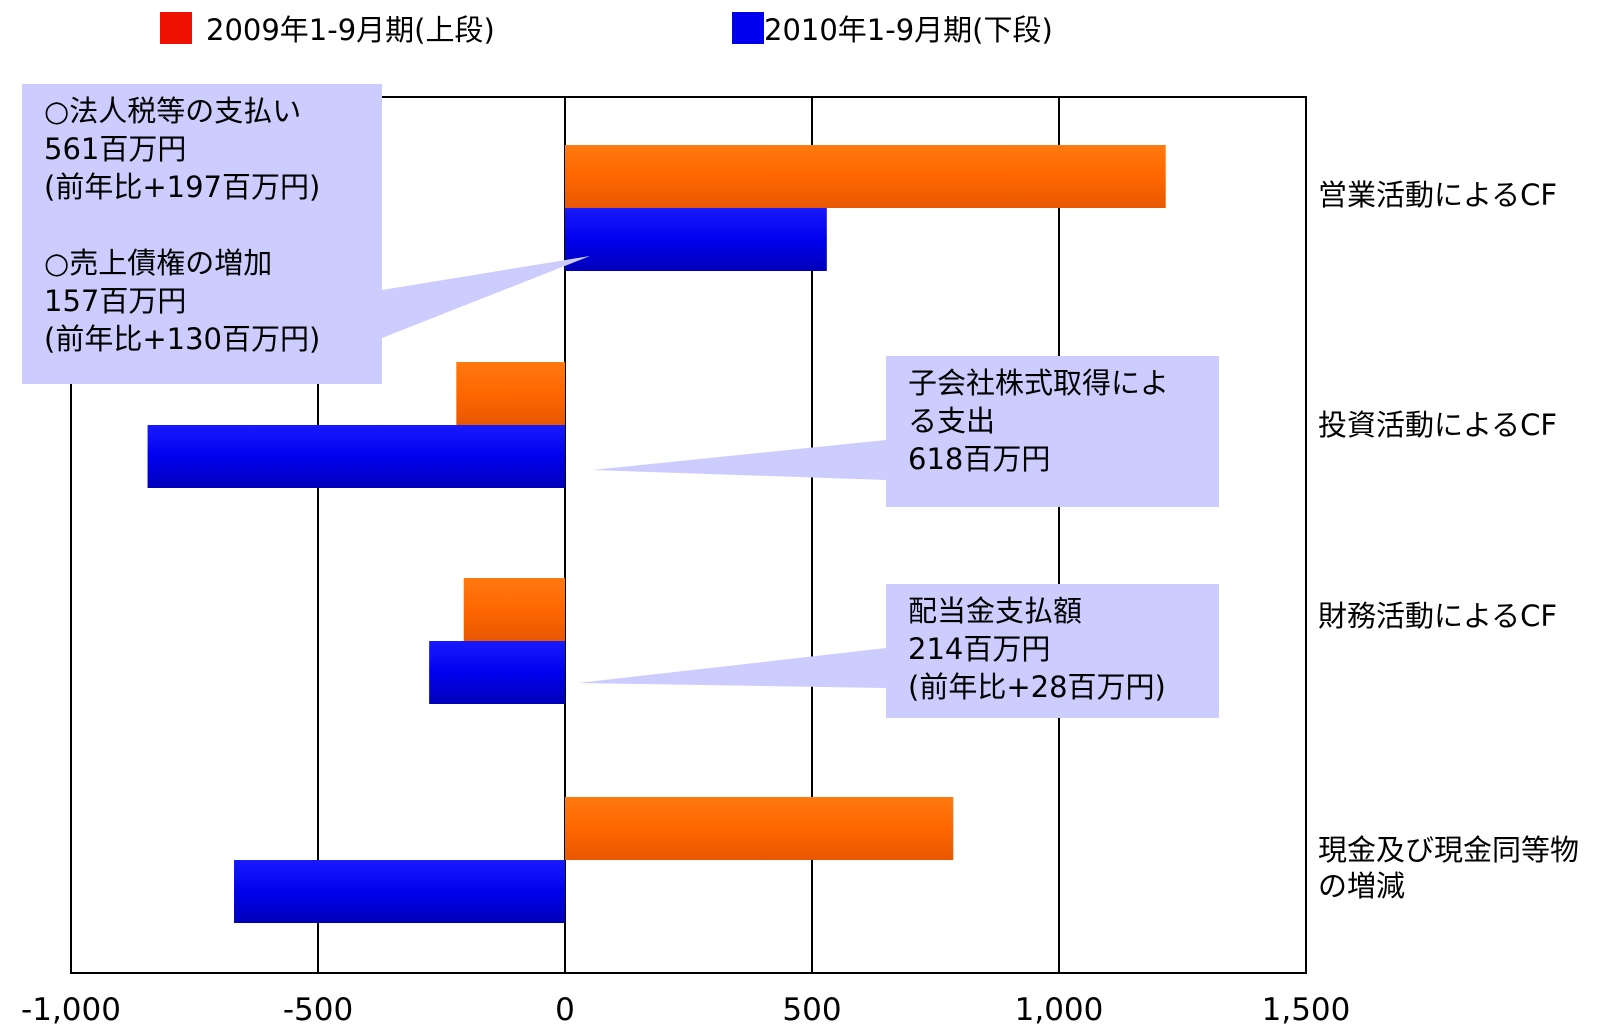 This screenshot has width=1606, height=1029. I want to click on legend-item-2010: 2010年1-9月期(下段), so click(892, 28).